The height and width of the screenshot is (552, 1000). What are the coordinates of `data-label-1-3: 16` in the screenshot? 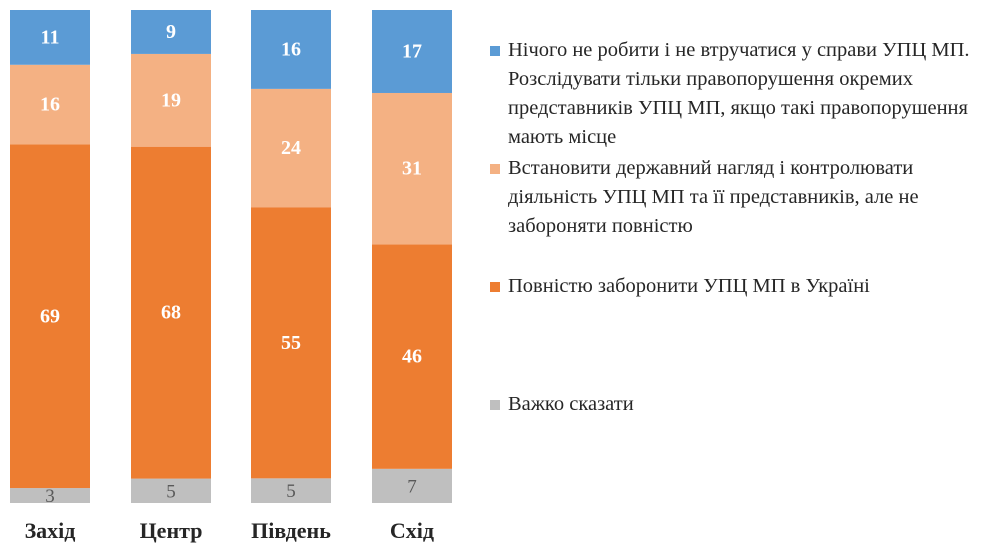 It's located at (50, 105).